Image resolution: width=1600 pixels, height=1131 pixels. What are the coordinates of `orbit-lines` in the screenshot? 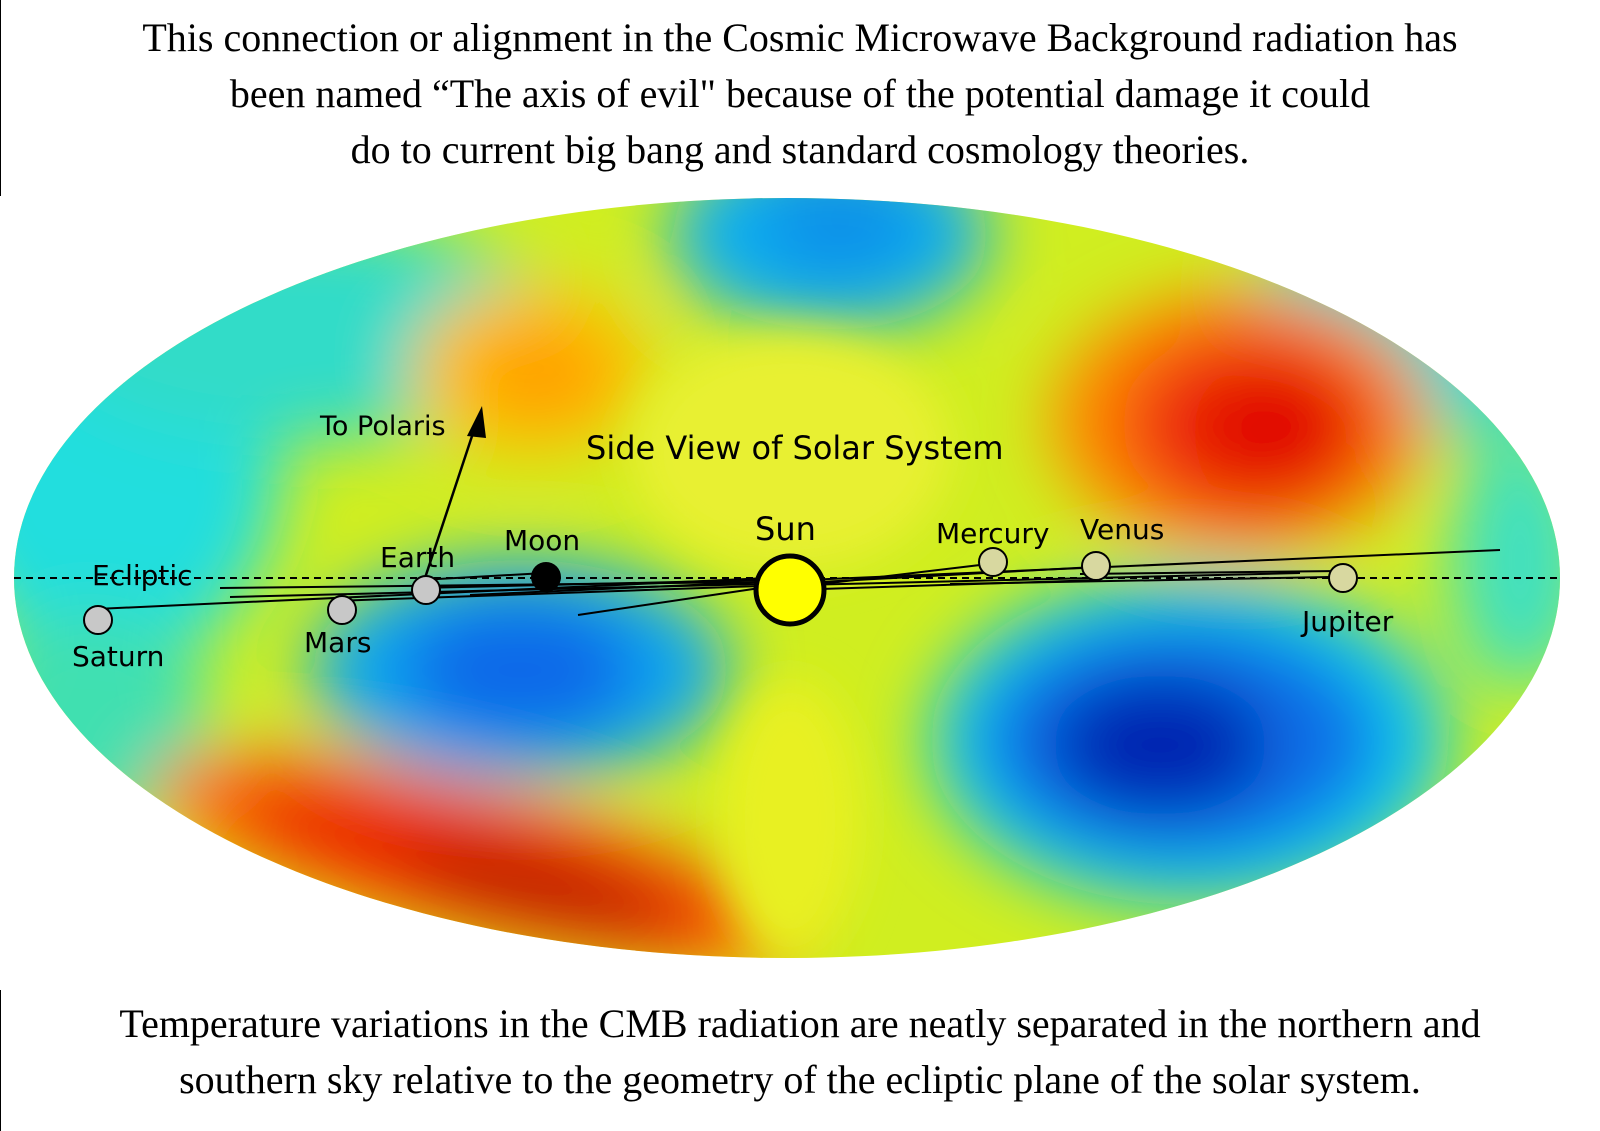 It's located at (798, 582).